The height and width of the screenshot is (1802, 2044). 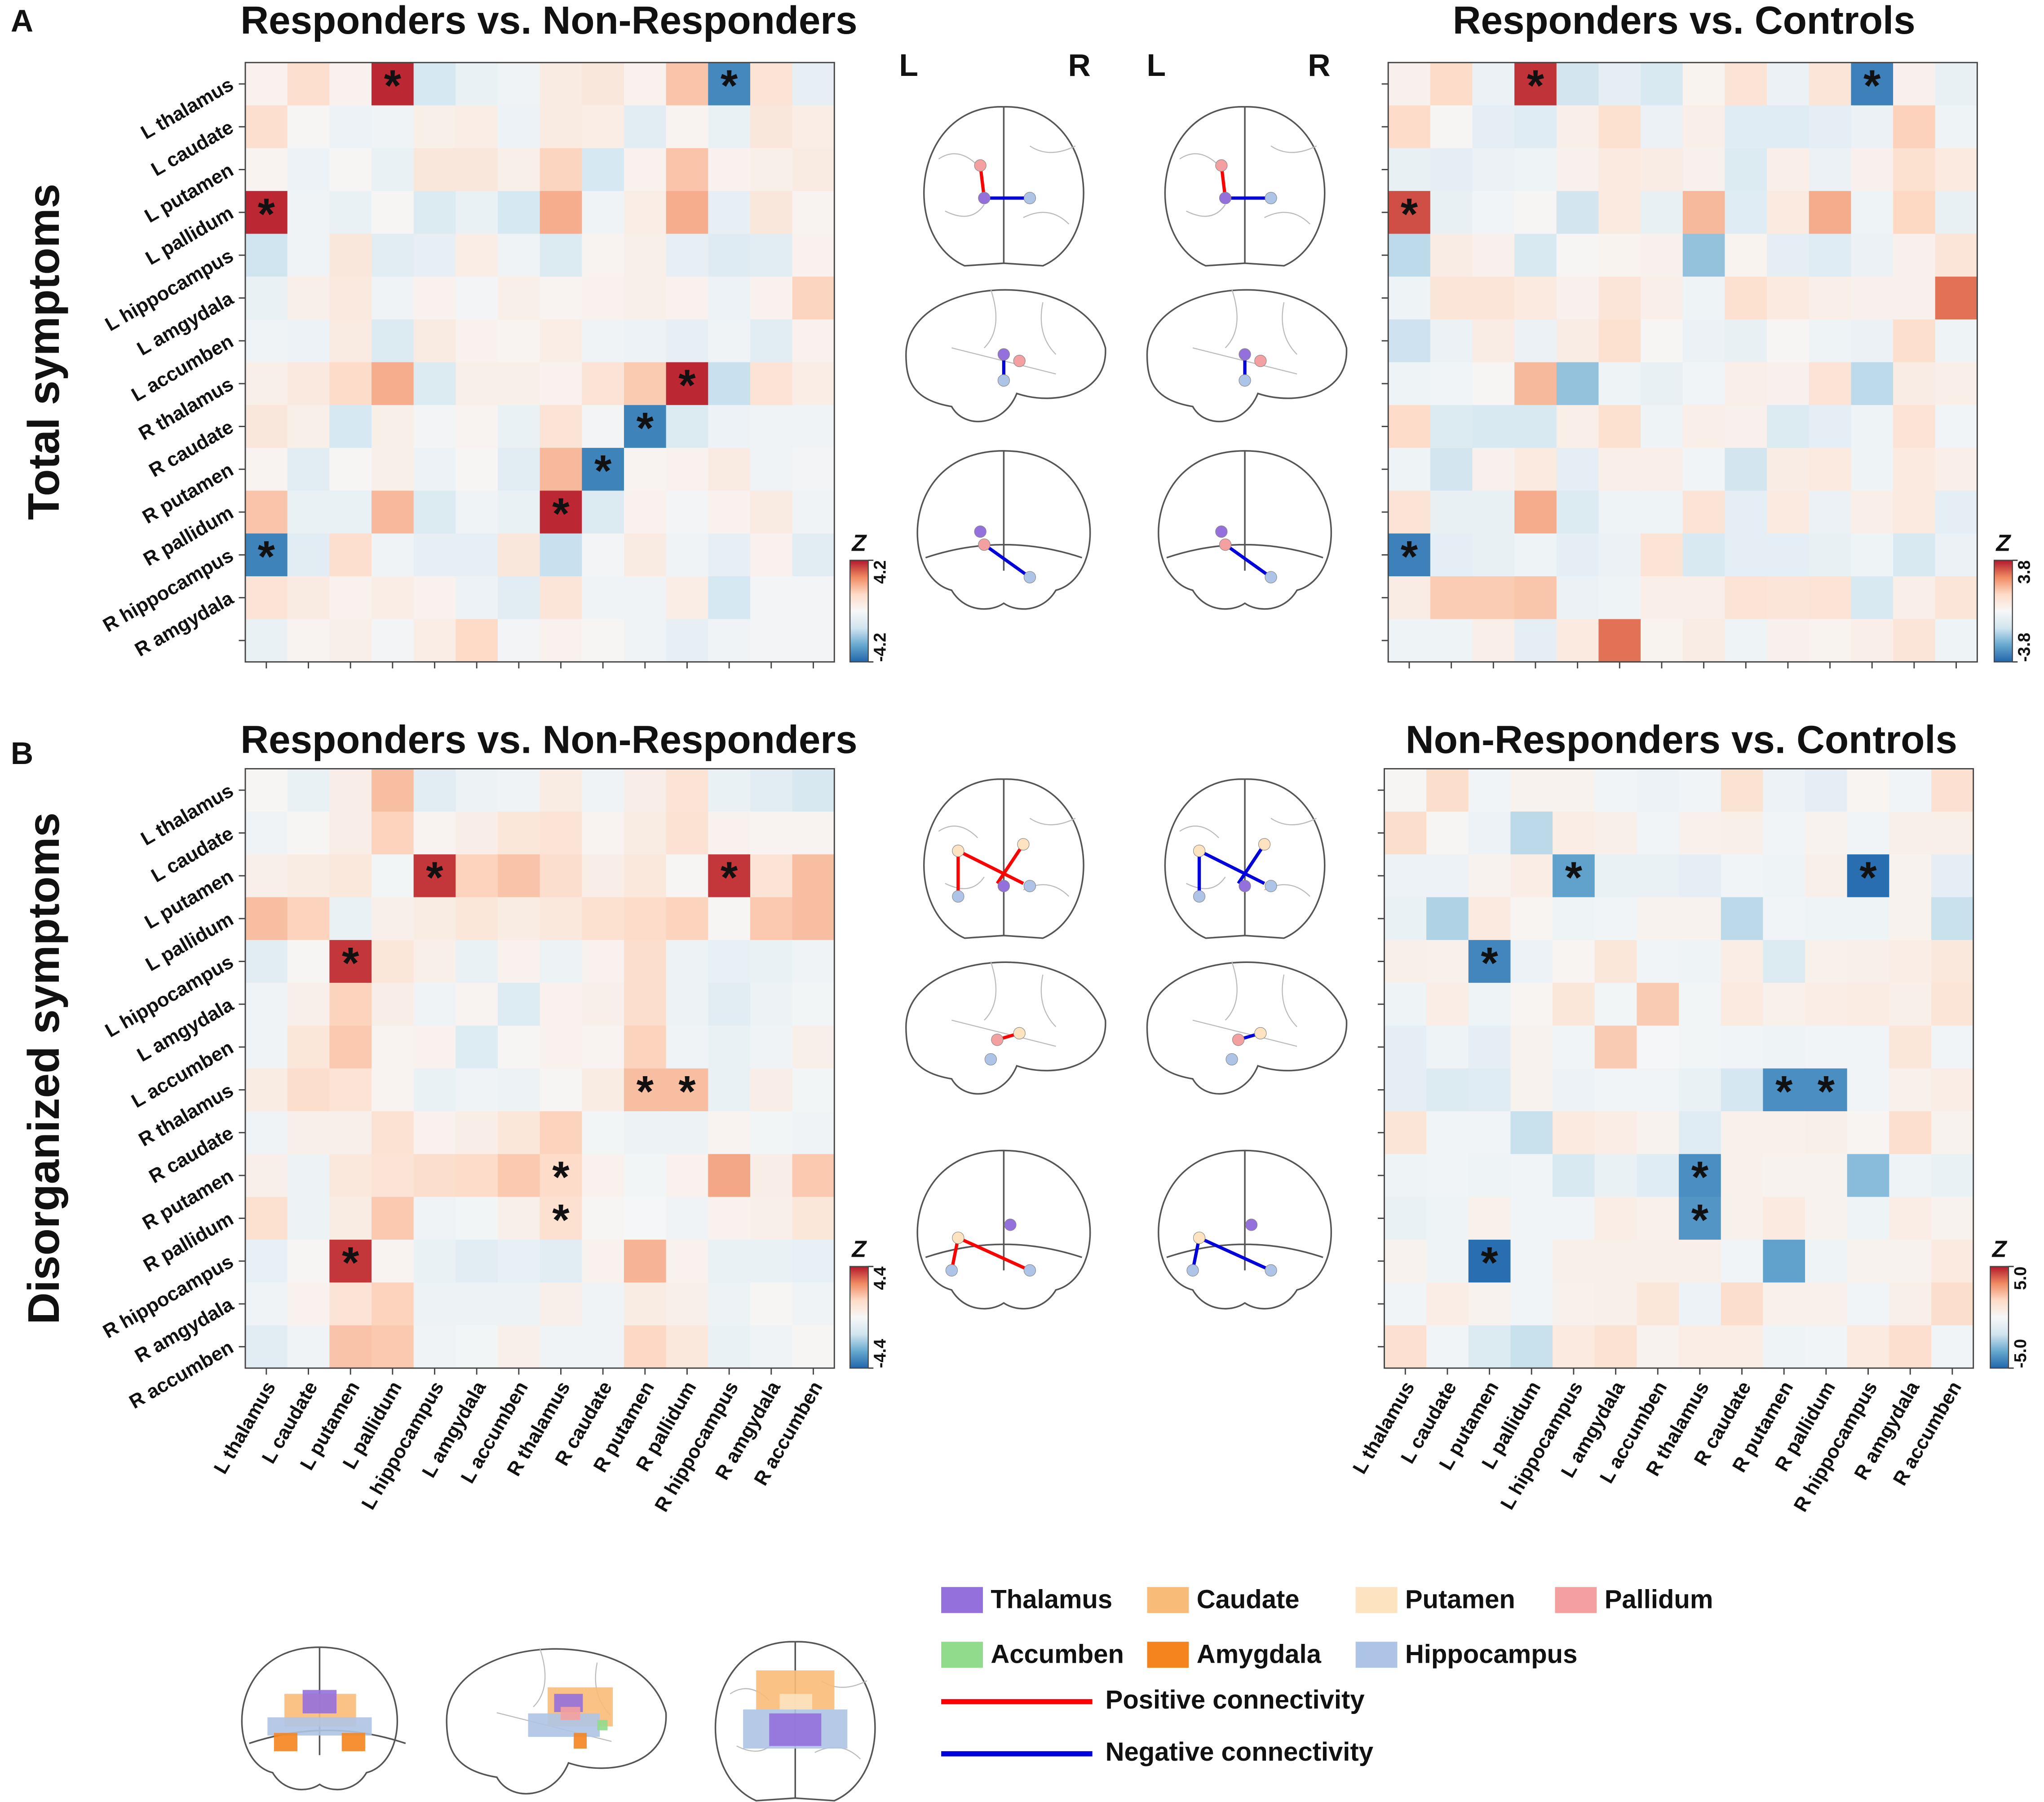 What do you see at coordinates (2024, 647) in the screenshot?
I see `colorbar-tick-label: -3.8` at bounding box center [2024, 647].